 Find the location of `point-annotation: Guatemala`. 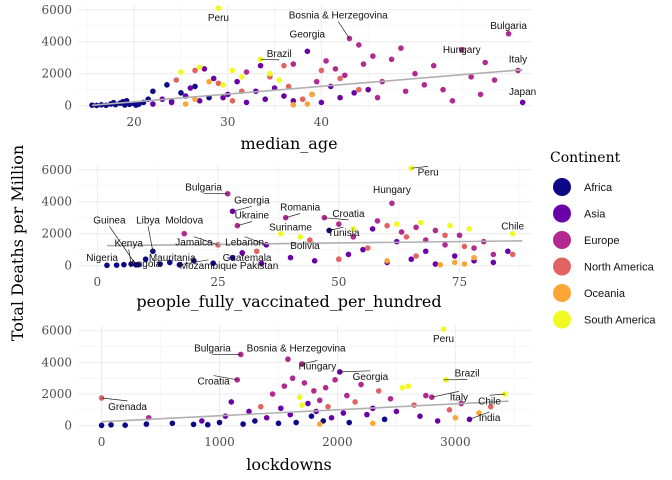

point-annotation: Guatemala is located at coordinates (247, 258).